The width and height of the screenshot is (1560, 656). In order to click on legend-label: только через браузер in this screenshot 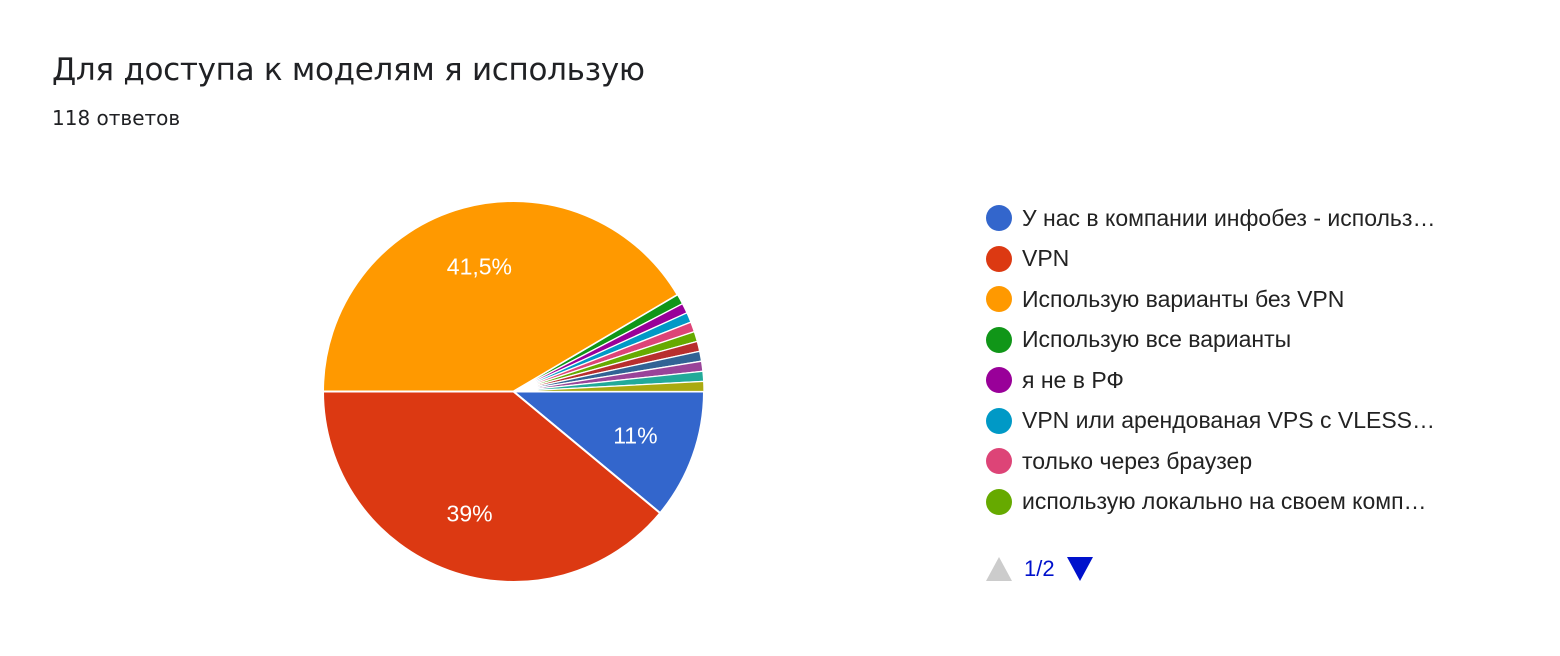, I will do `click(1137, 460)`.